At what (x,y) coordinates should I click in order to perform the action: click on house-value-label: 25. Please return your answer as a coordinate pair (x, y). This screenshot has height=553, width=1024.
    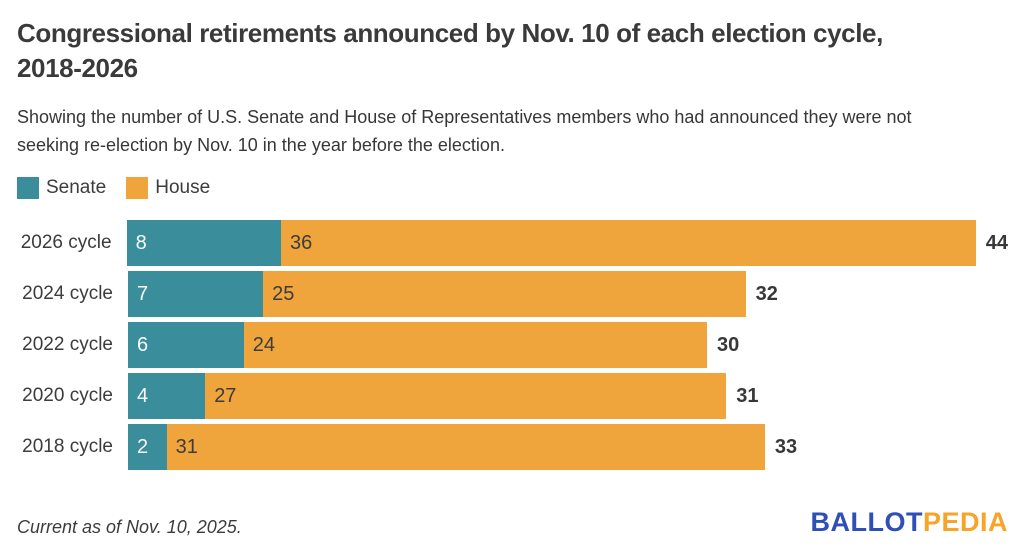
    Looking at the image, I should click on (283, 293).